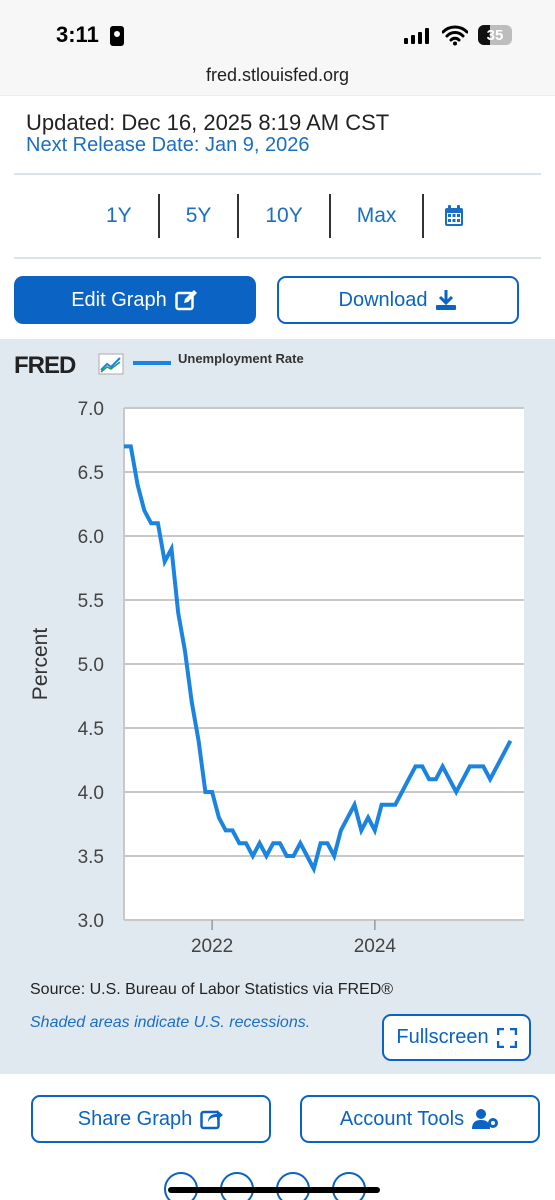 The image size is (555, 1200). What do you see at coordinates (383, 299) in the screenshot?
I see `download-label: Download` at bounding box center [383, 299].